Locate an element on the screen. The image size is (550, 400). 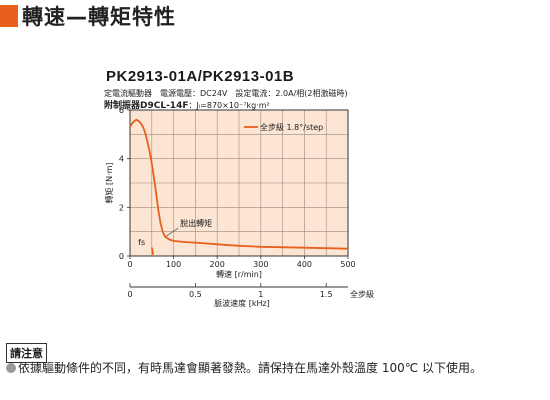
secondary-axis-layer: 0 0.5 1 1.5 脈波速度 [kHz] 全步級 is located at coordinates (250, 295).